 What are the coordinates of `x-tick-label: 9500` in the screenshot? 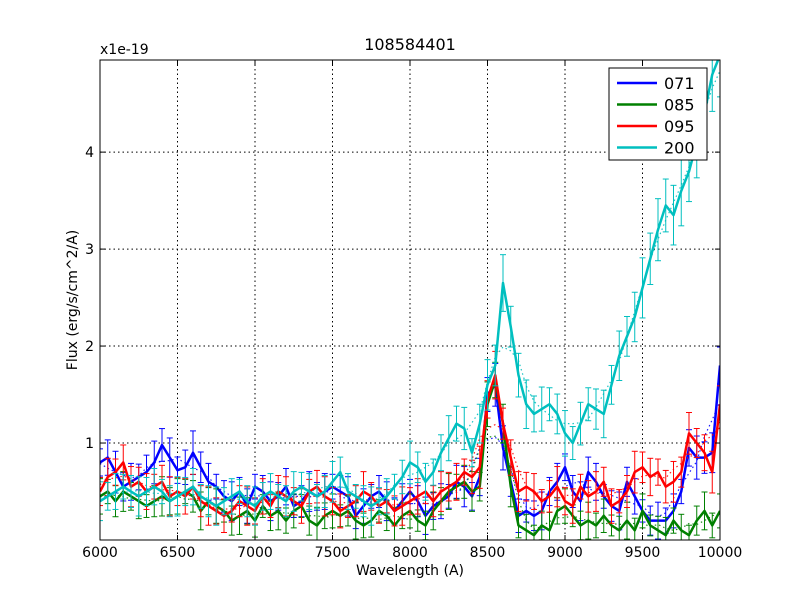 It's located at (643, 553).